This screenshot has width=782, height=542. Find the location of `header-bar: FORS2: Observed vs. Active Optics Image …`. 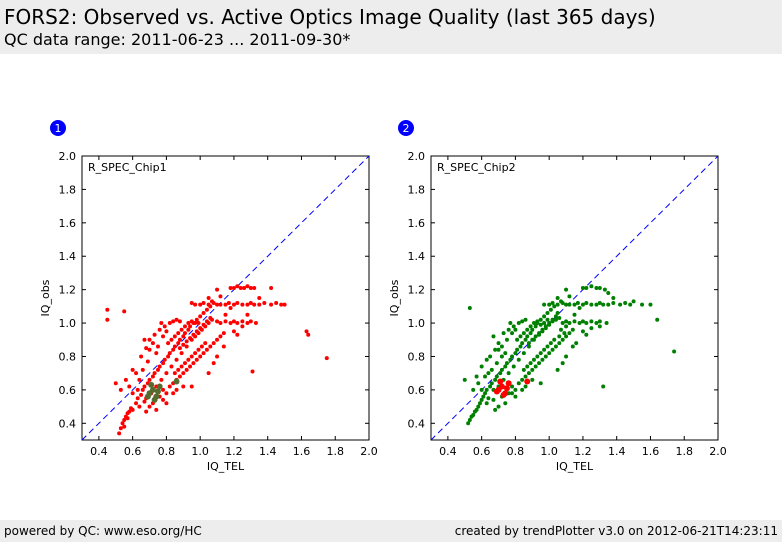

header-bar: FORS2: Observed vs. Active Optics Image … is located at coordinates (391, 27).